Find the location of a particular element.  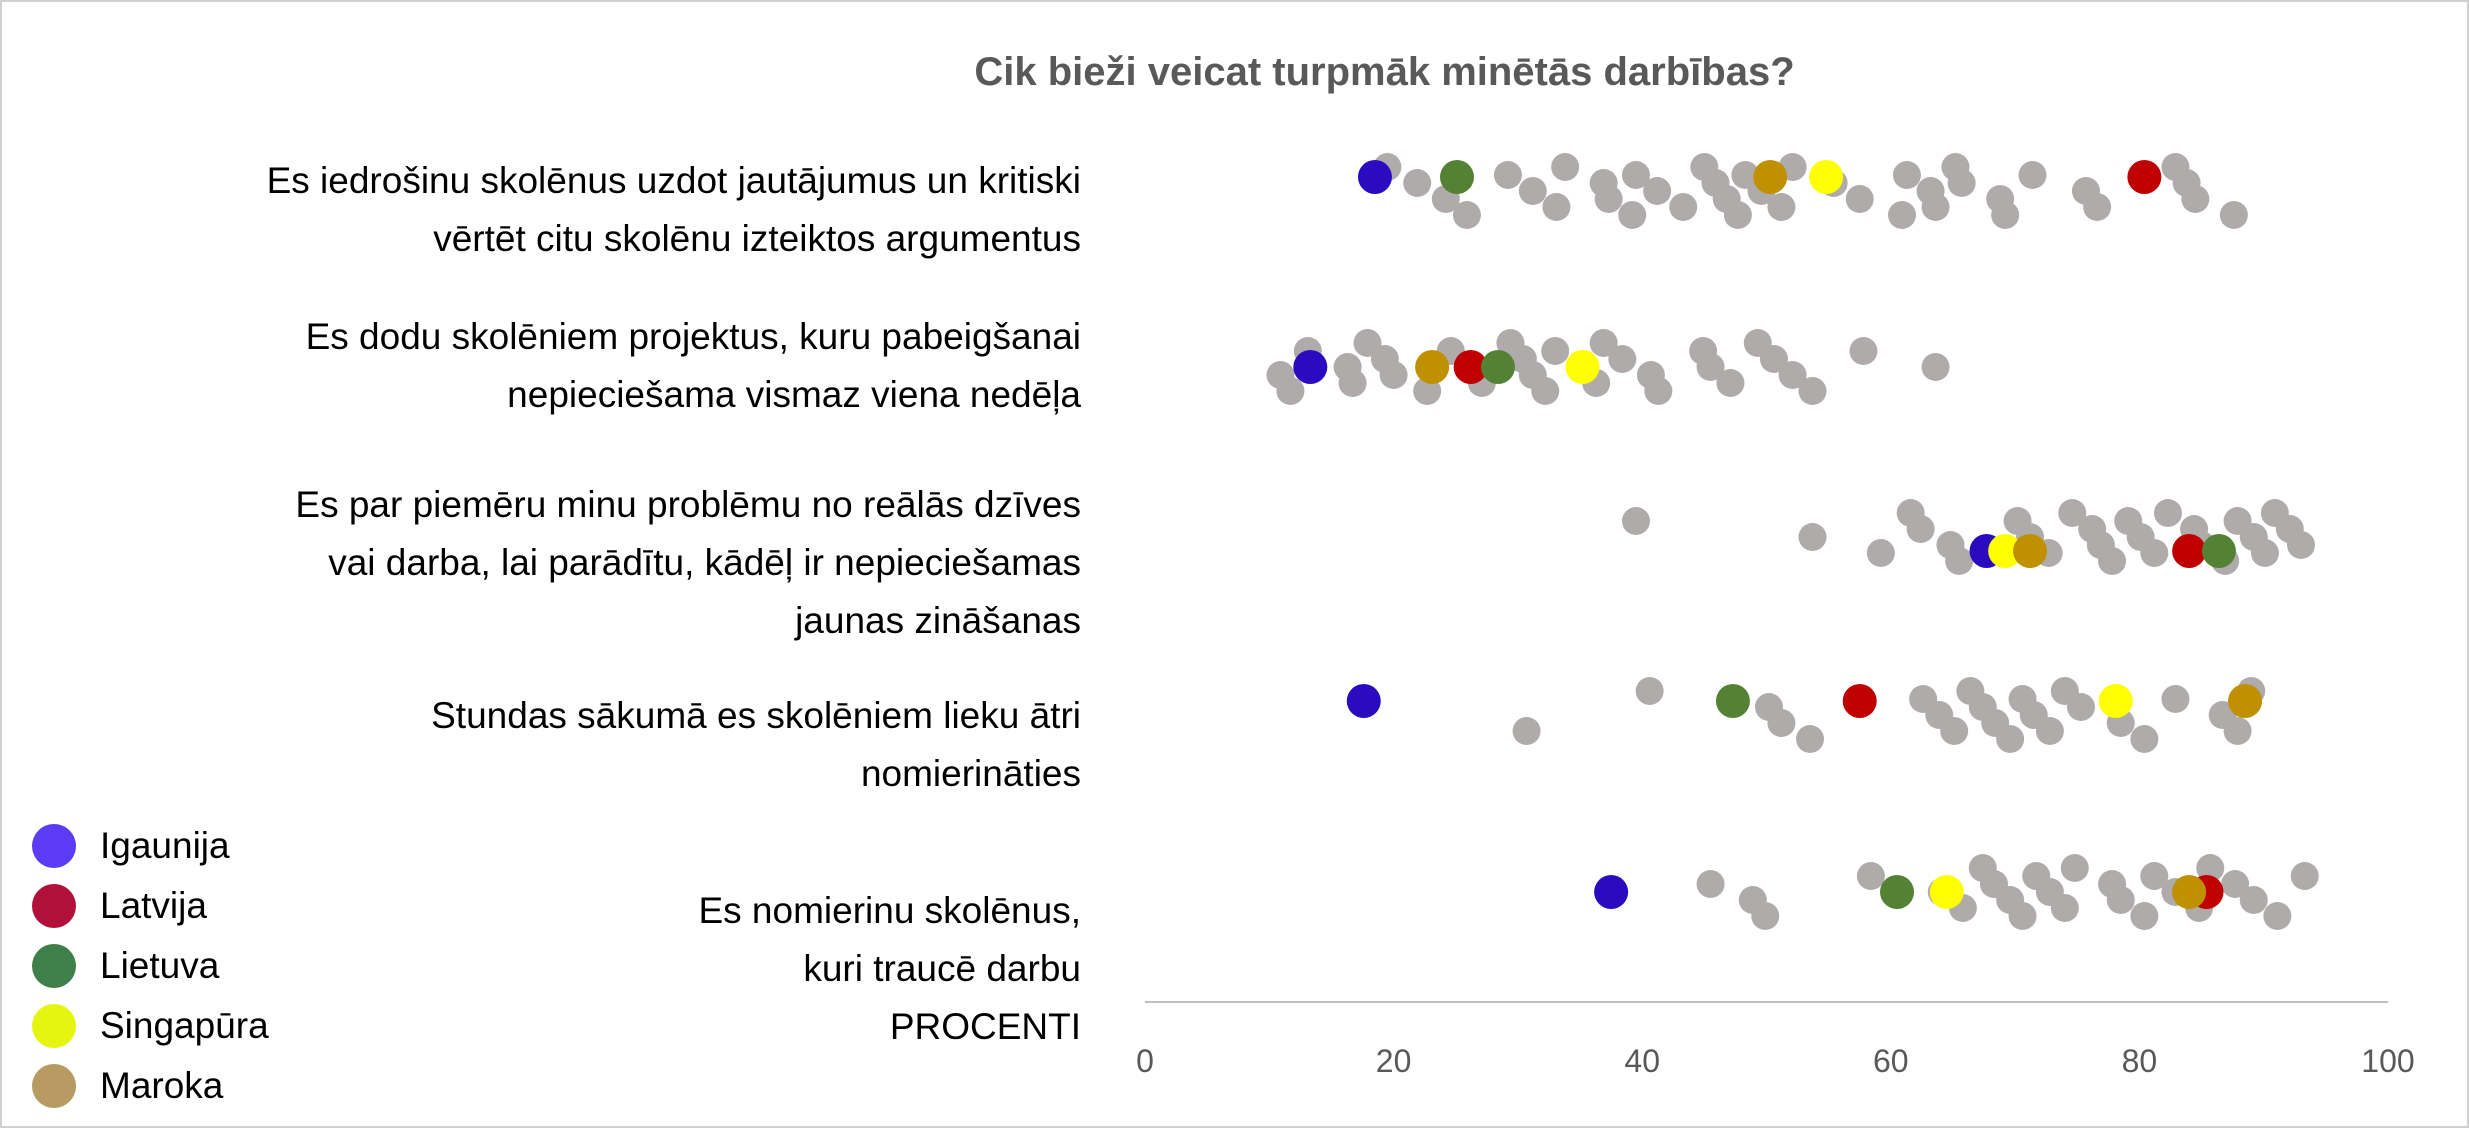

legend-item: Lietuva is located at coordinates (125, 966).